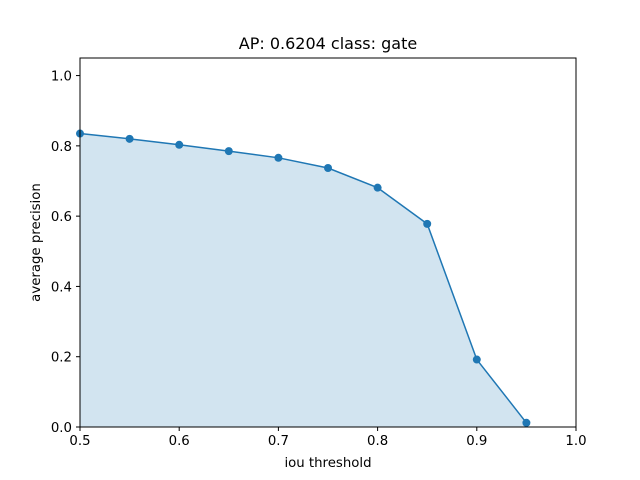  Describe the element at coordinates (61, 147) in the screenshot. I see `y-tick-label: 0.8` at that location.